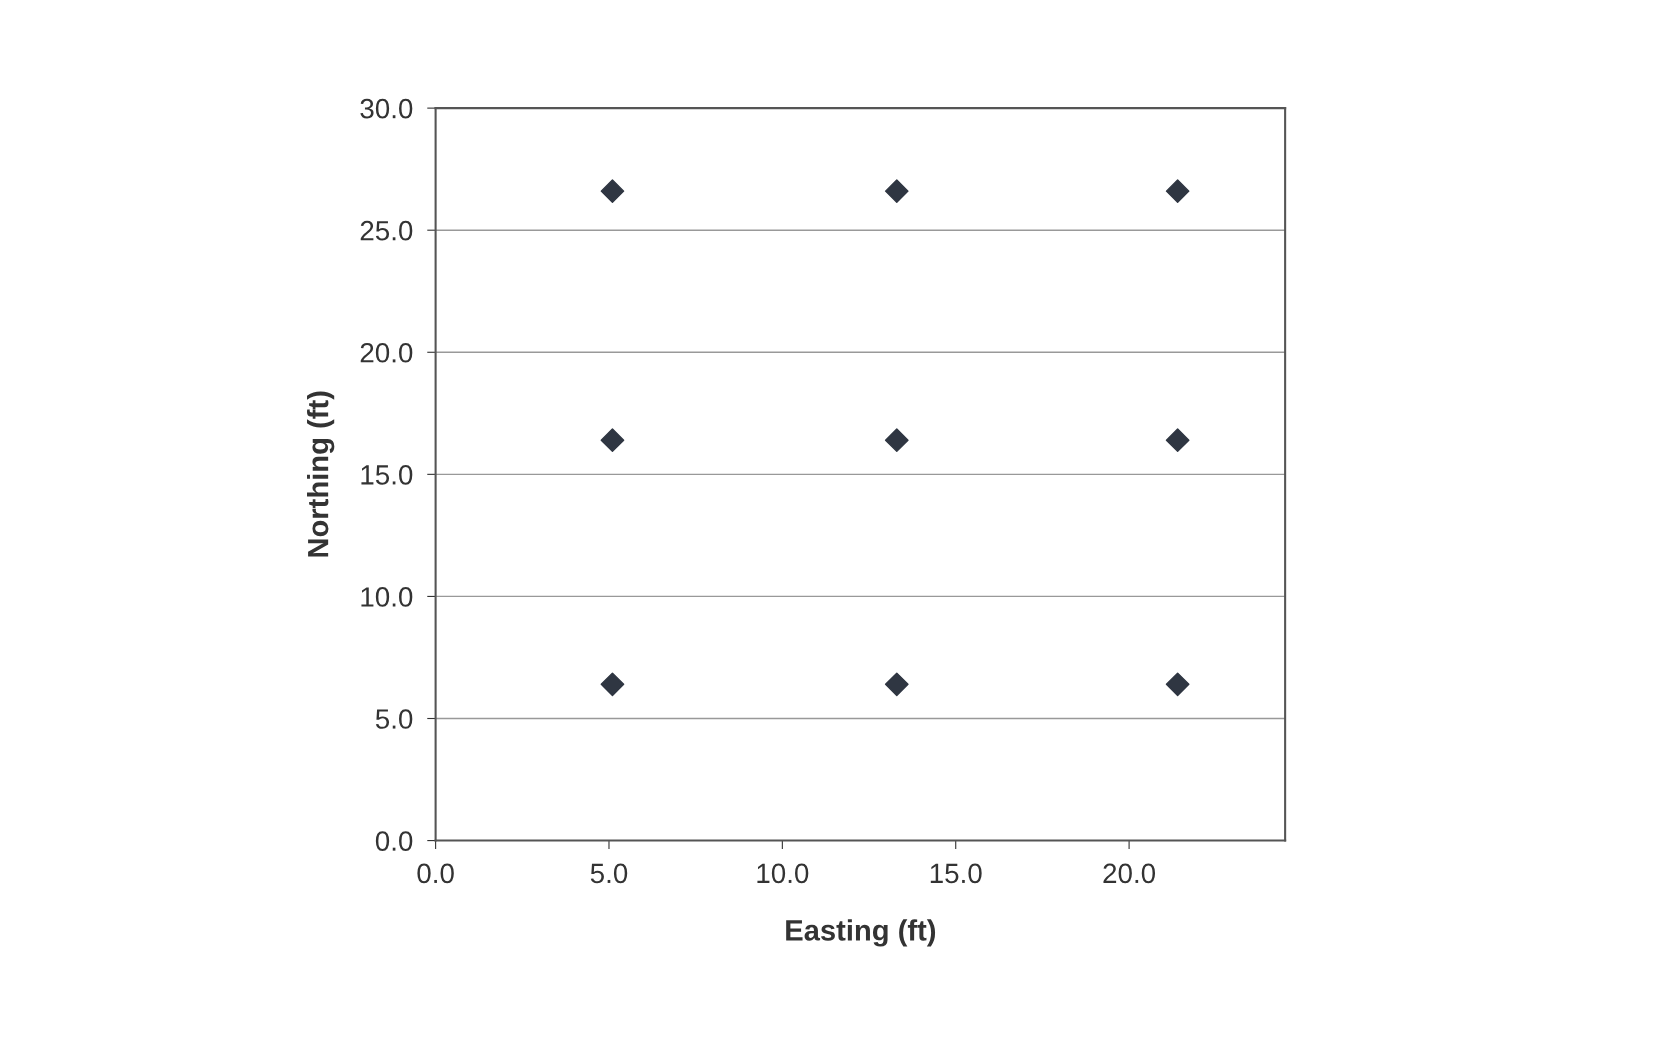 This screenshot has width=1669, height=1060. Describe the element at coordinates (386, 352) in the screenshot. I see `y-tick-label: 20.0` at that location.